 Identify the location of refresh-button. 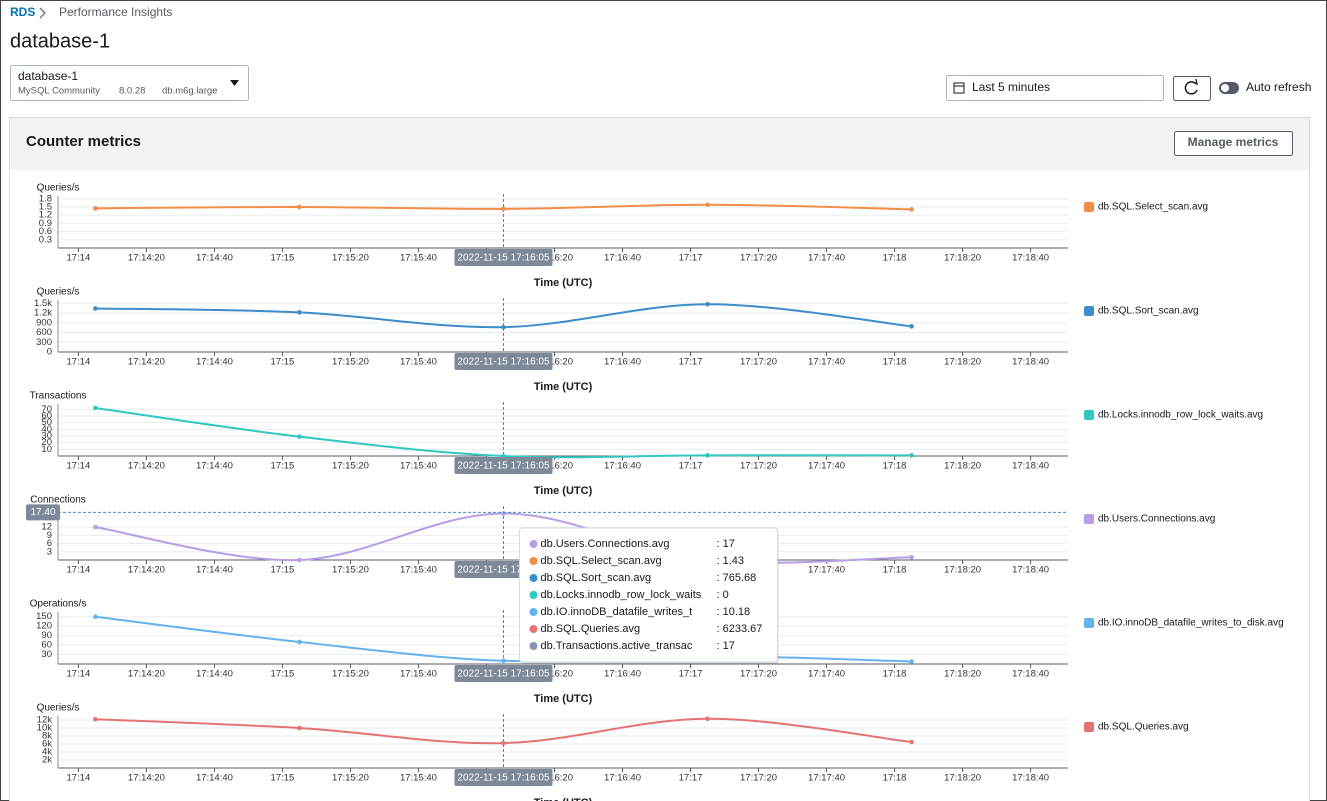
(1192, 88).